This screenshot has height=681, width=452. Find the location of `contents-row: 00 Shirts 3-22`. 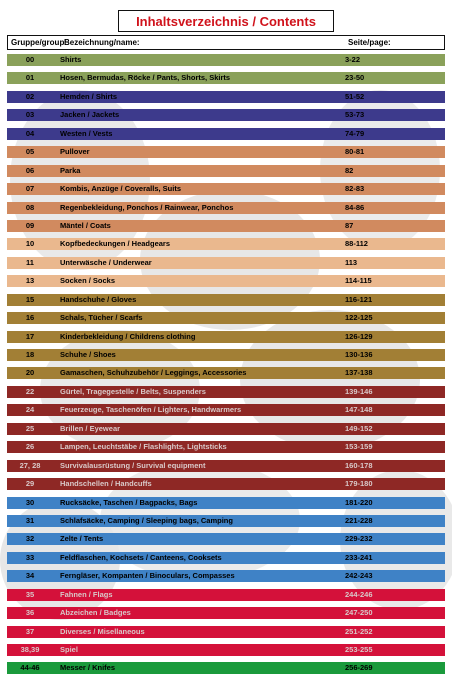

contents-row: 00 Shirts 3-22 is located at coordinates (226, 60).